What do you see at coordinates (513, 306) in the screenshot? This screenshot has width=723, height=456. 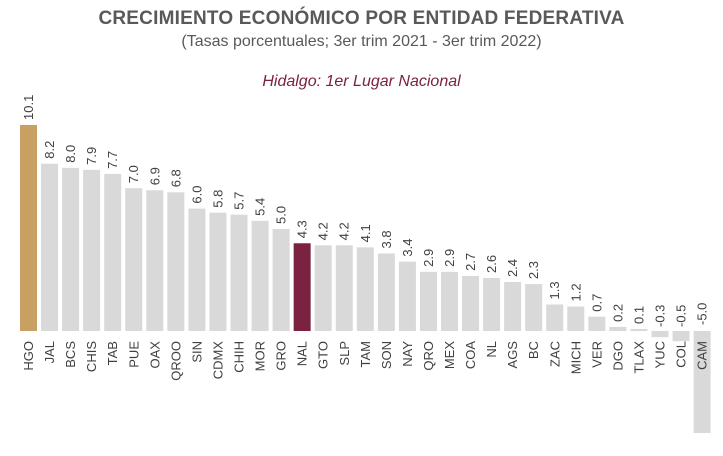 I see `bar-ags` at bounding box center [513, 306].